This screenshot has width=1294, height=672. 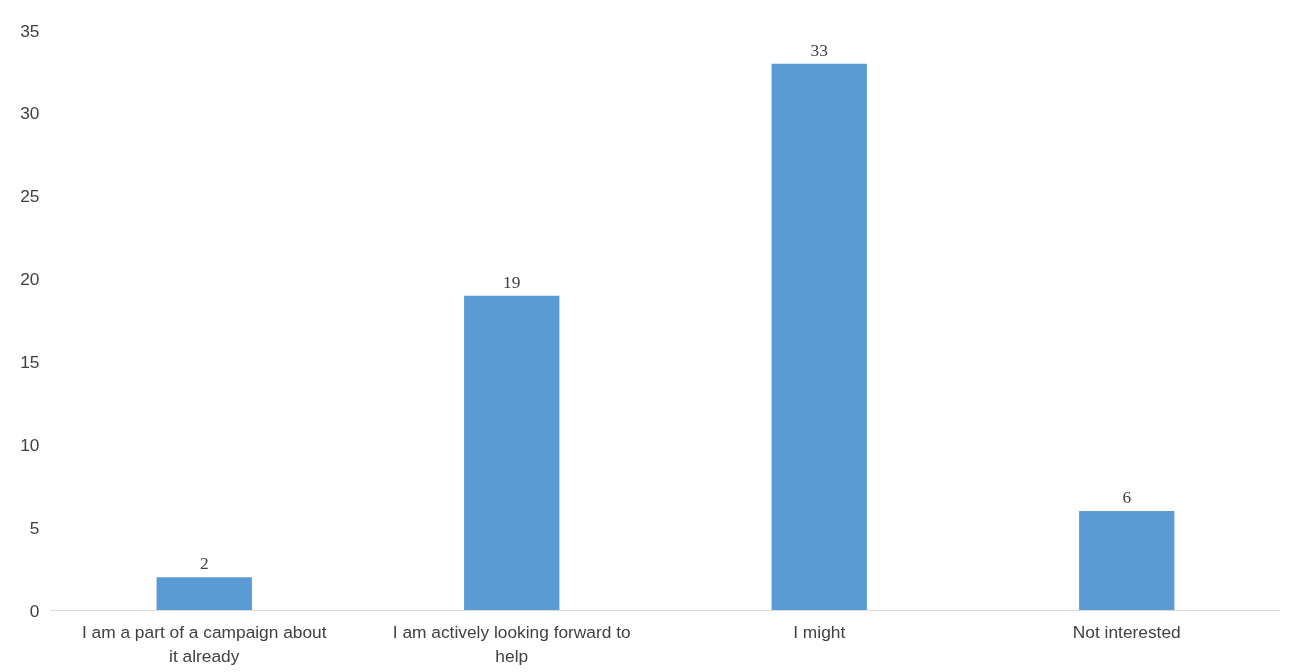 What do you see at coordinates (1127, 498) in the screenshot?
I see `data-label: 6` at bounding box center [1127, 498].